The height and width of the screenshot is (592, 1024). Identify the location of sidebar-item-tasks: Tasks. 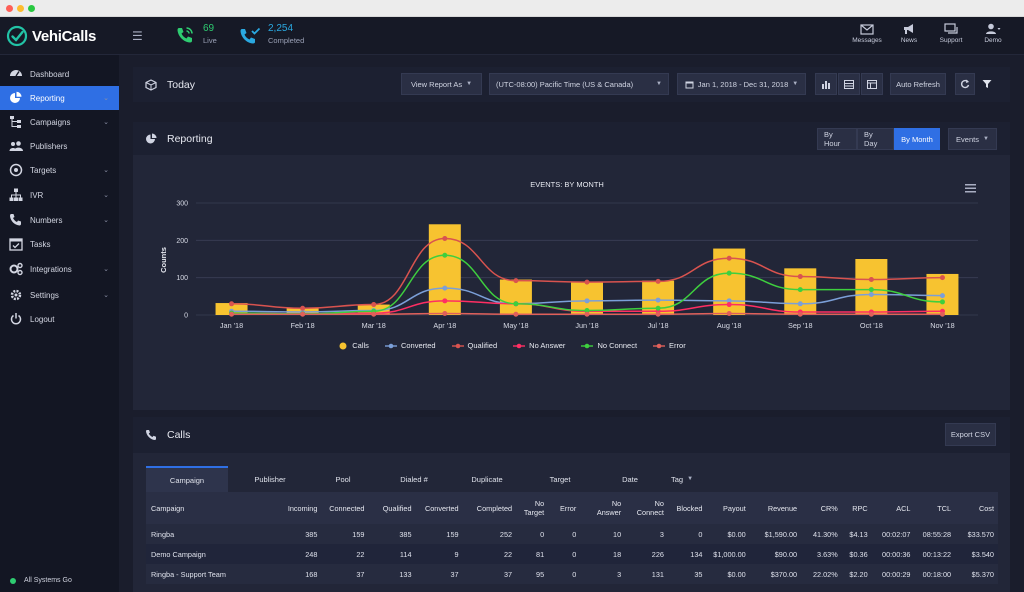
(59, 244).